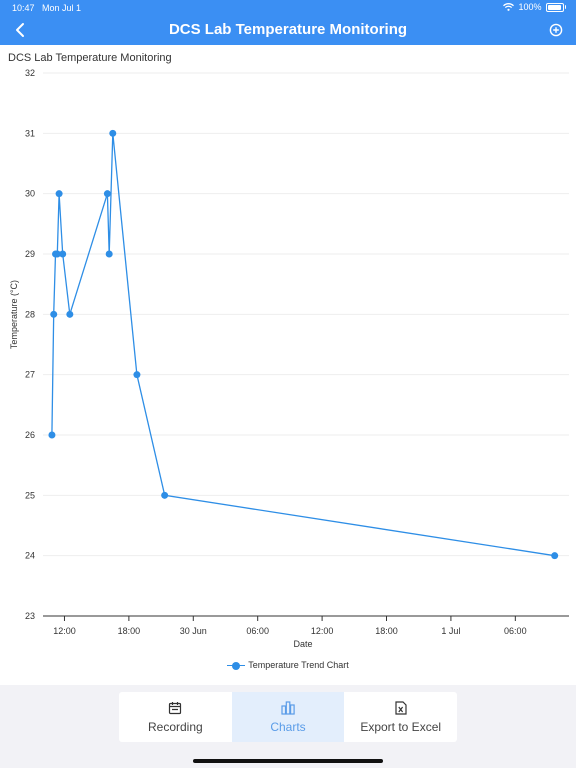 The width and height of the screenshot is (576, 768). I want to click on nav-title: DCS Lab Temperature Monitoring, so click(288, 29).